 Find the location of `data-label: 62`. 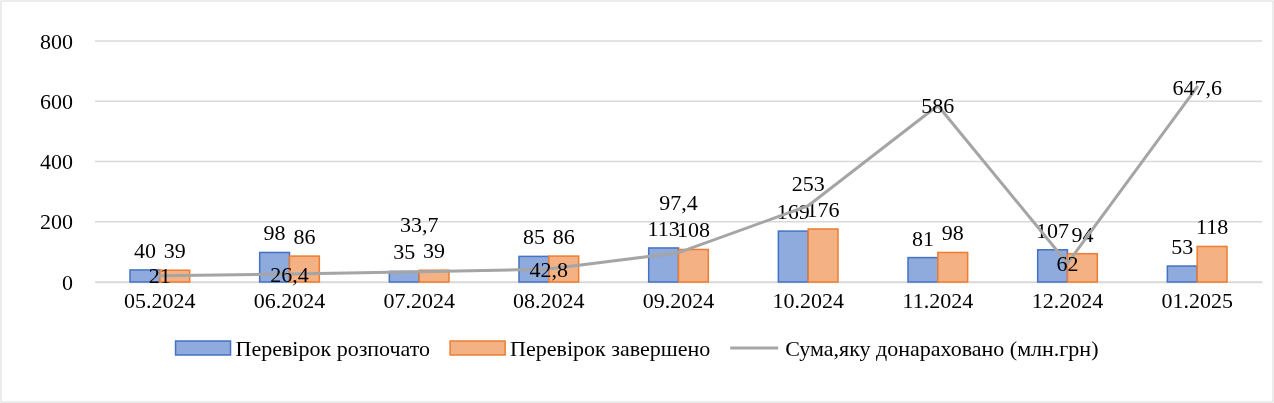

data-label: 62 is located at coordinates (1067, 264).